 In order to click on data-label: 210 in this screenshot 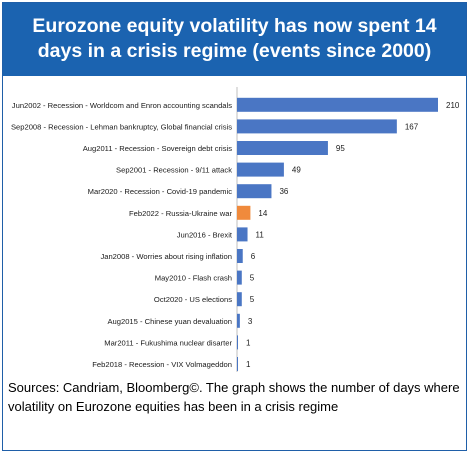, I will do `click(453, 105)`.